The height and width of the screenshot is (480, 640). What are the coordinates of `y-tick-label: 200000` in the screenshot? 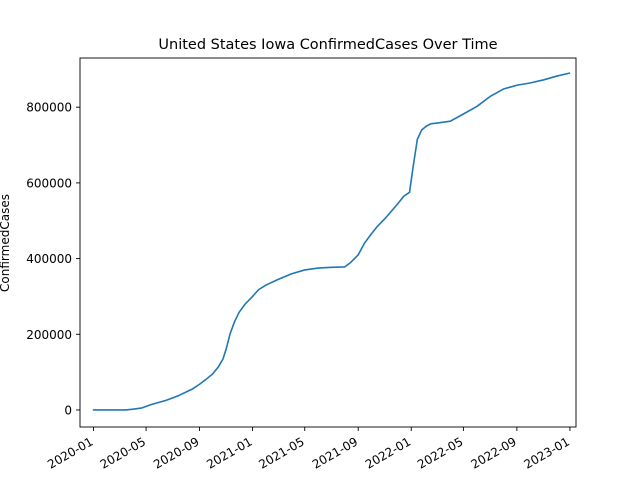 It's located at (49, 335).